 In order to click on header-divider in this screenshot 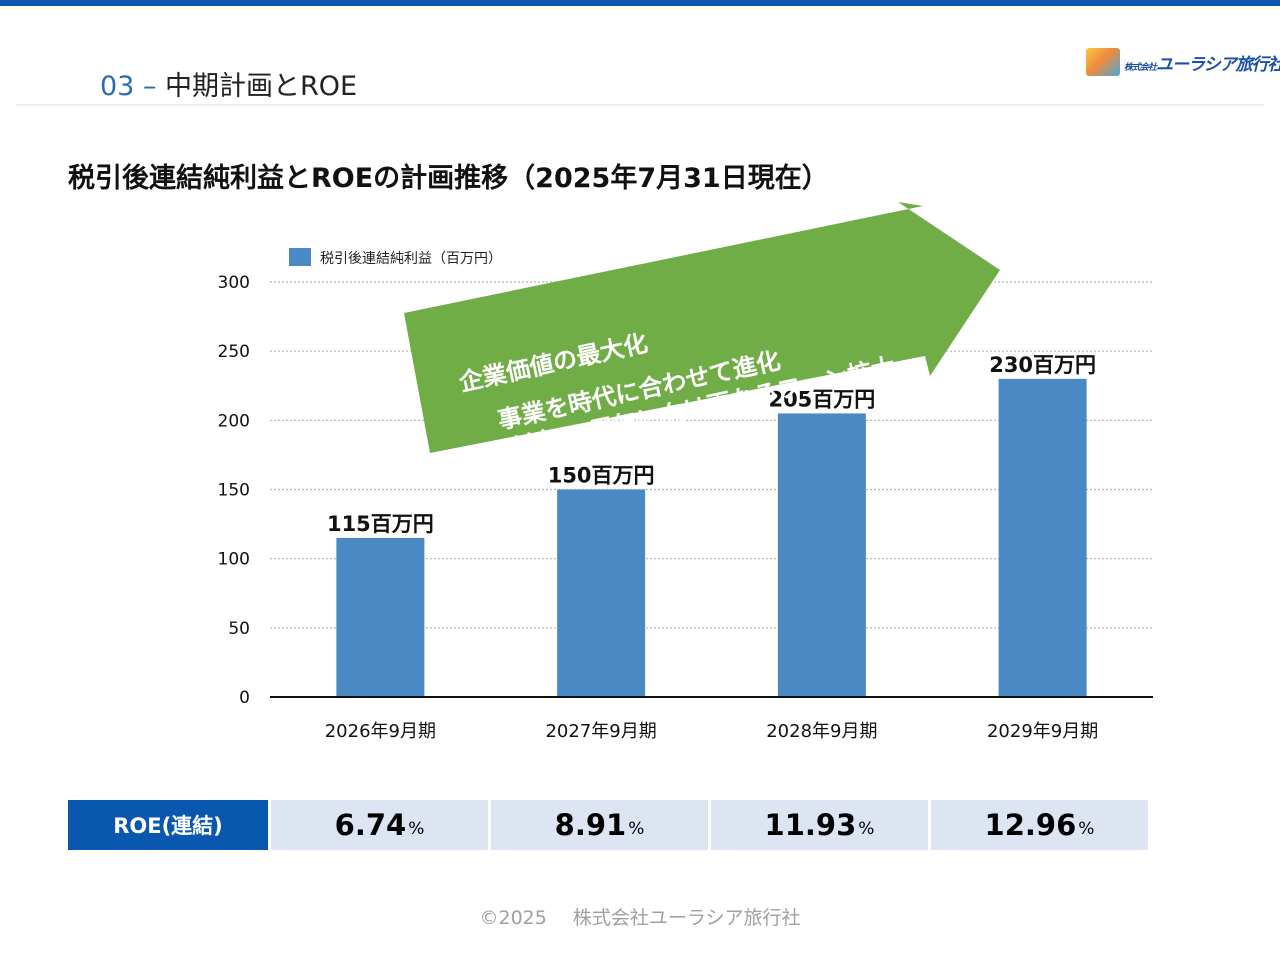, I will do `click(640, 105)`.